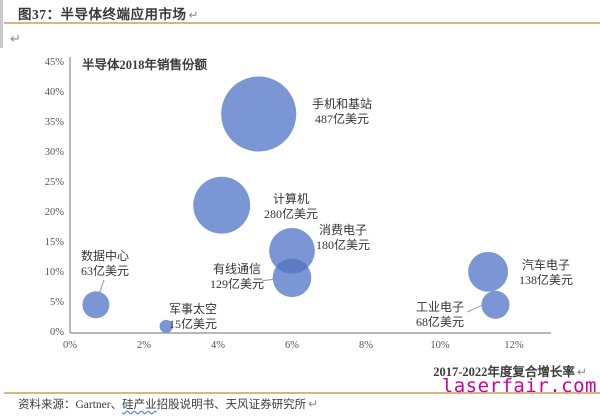  I want to click on bubble-label-value: 63亿美元, so click(105, 271).